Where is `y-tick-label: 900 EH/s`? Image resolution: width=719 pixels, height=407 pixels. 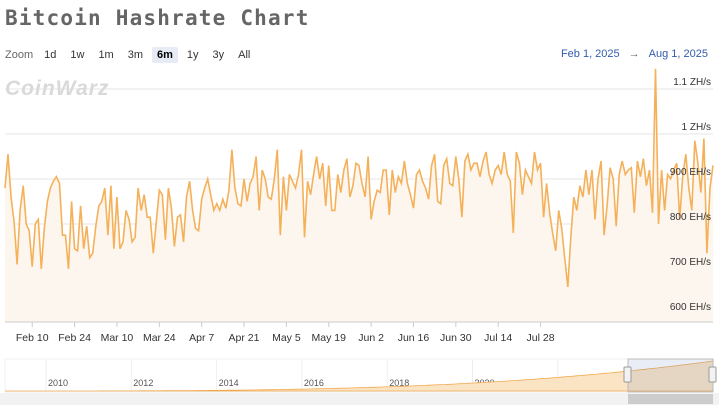
y-tick-label: 900 EH/s is located at coordinates (690, 172).